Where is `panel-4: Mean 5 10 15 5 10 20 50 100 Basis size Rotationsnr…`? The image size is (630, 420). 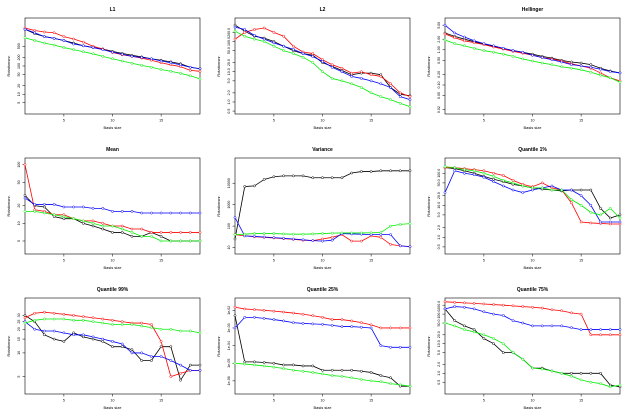
panel-4: Mean 5 10 15 5 10 20 50 100 Basis size Rotationsnr… is located at coordinates (104, 208).